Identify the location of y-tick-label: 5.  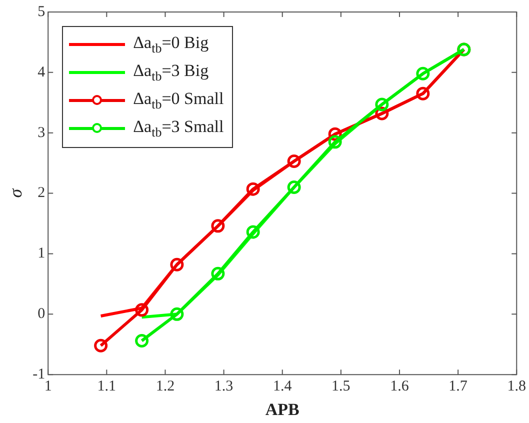
(42, 12).